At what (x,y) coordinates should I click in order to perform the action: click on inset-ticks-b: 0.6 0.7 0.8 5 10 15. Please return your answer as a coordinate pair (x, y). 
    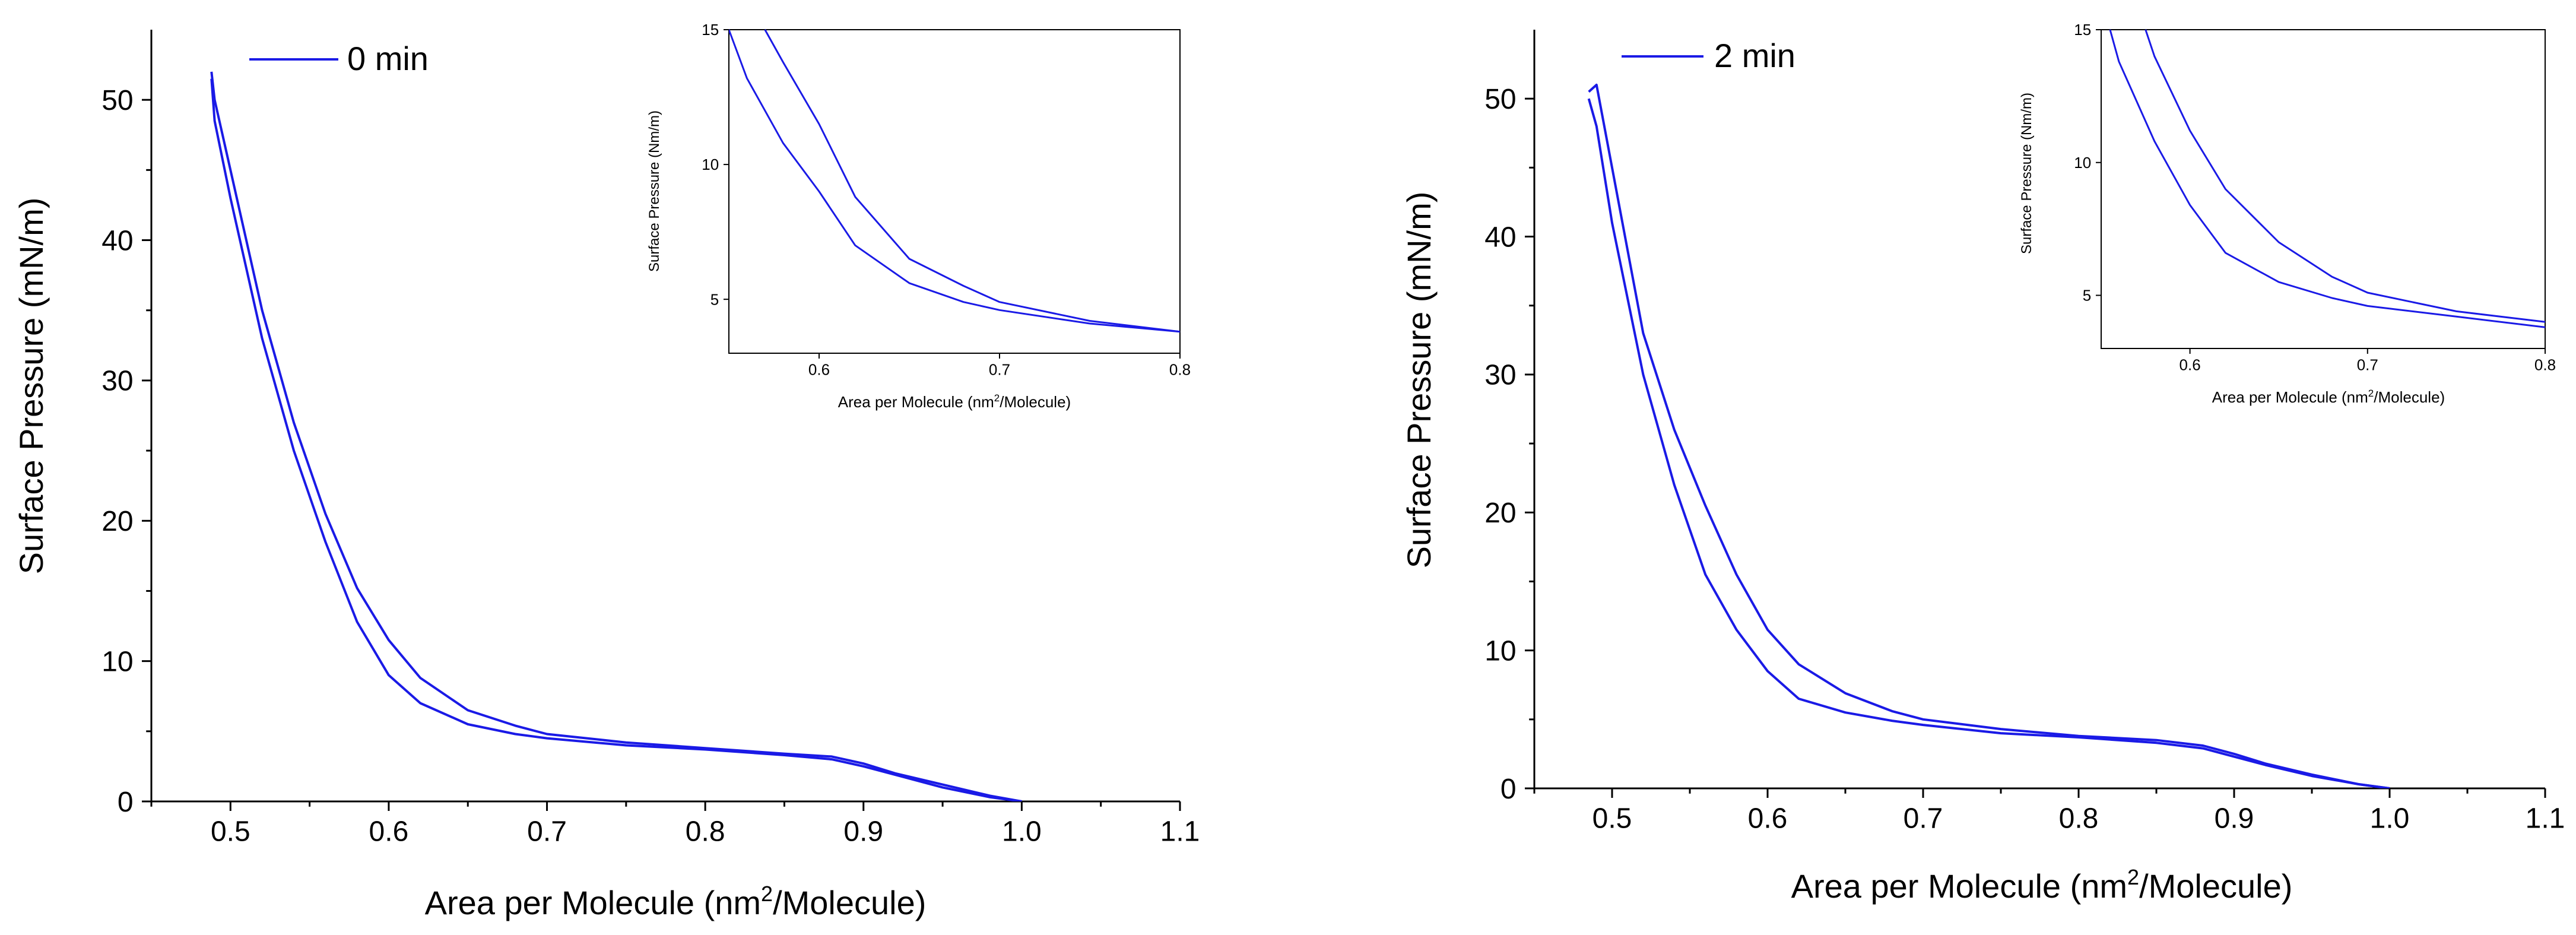
    Looking at the image, I should click on (2315, 197).